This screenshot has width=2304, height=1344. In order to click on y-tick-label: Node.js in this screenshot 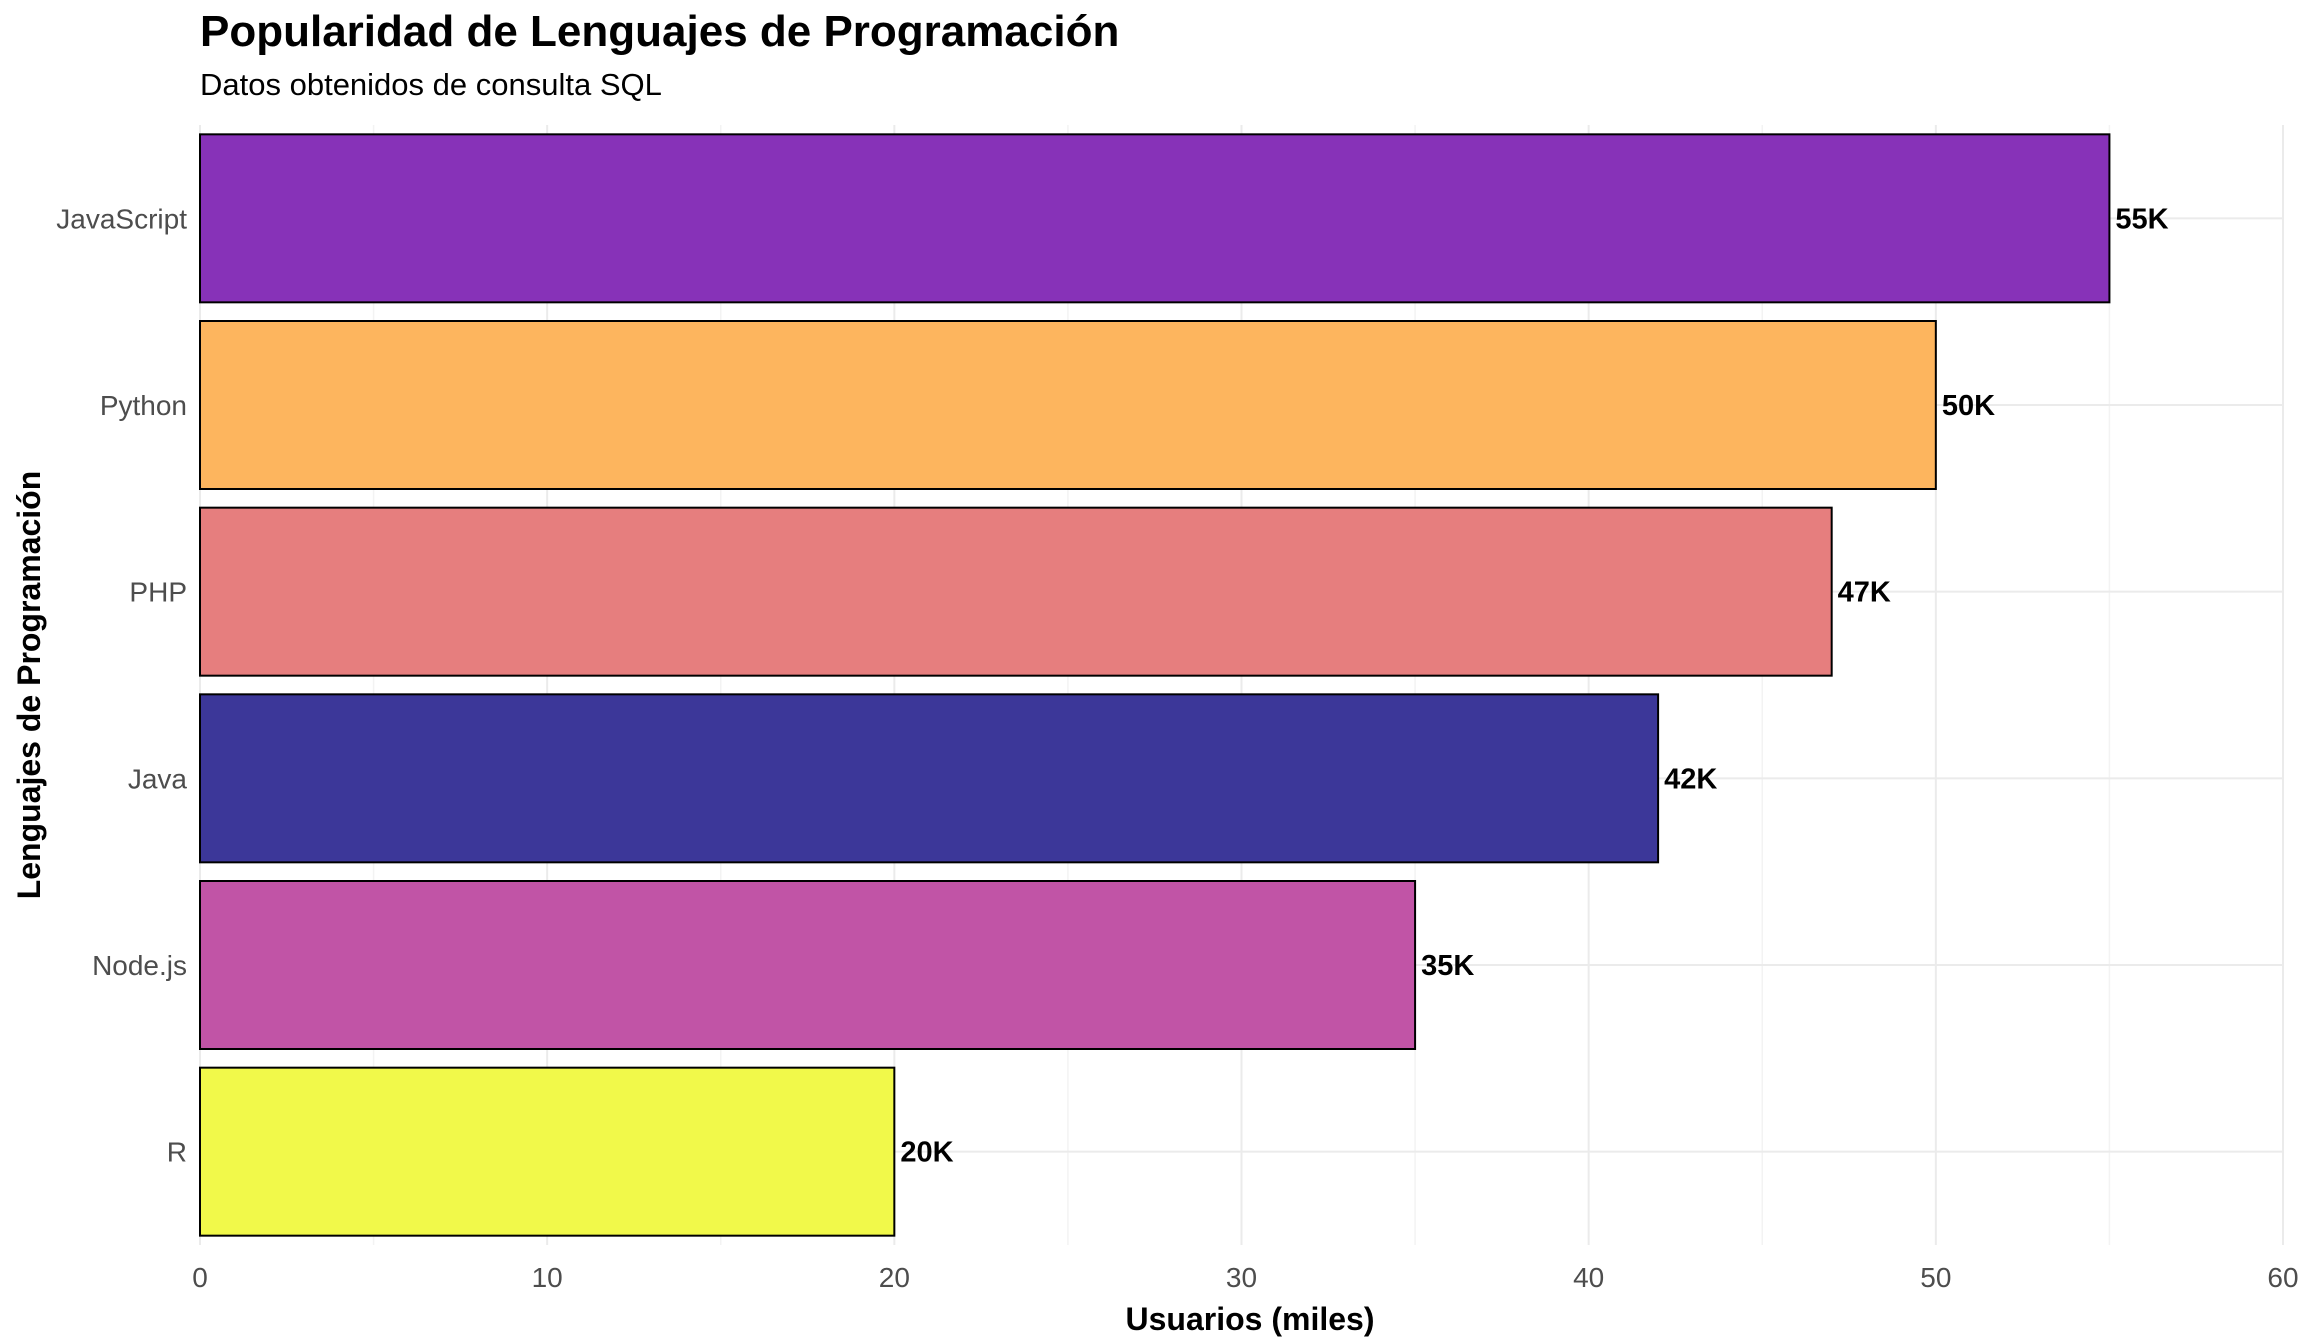, I will do `click(139, 965)`.